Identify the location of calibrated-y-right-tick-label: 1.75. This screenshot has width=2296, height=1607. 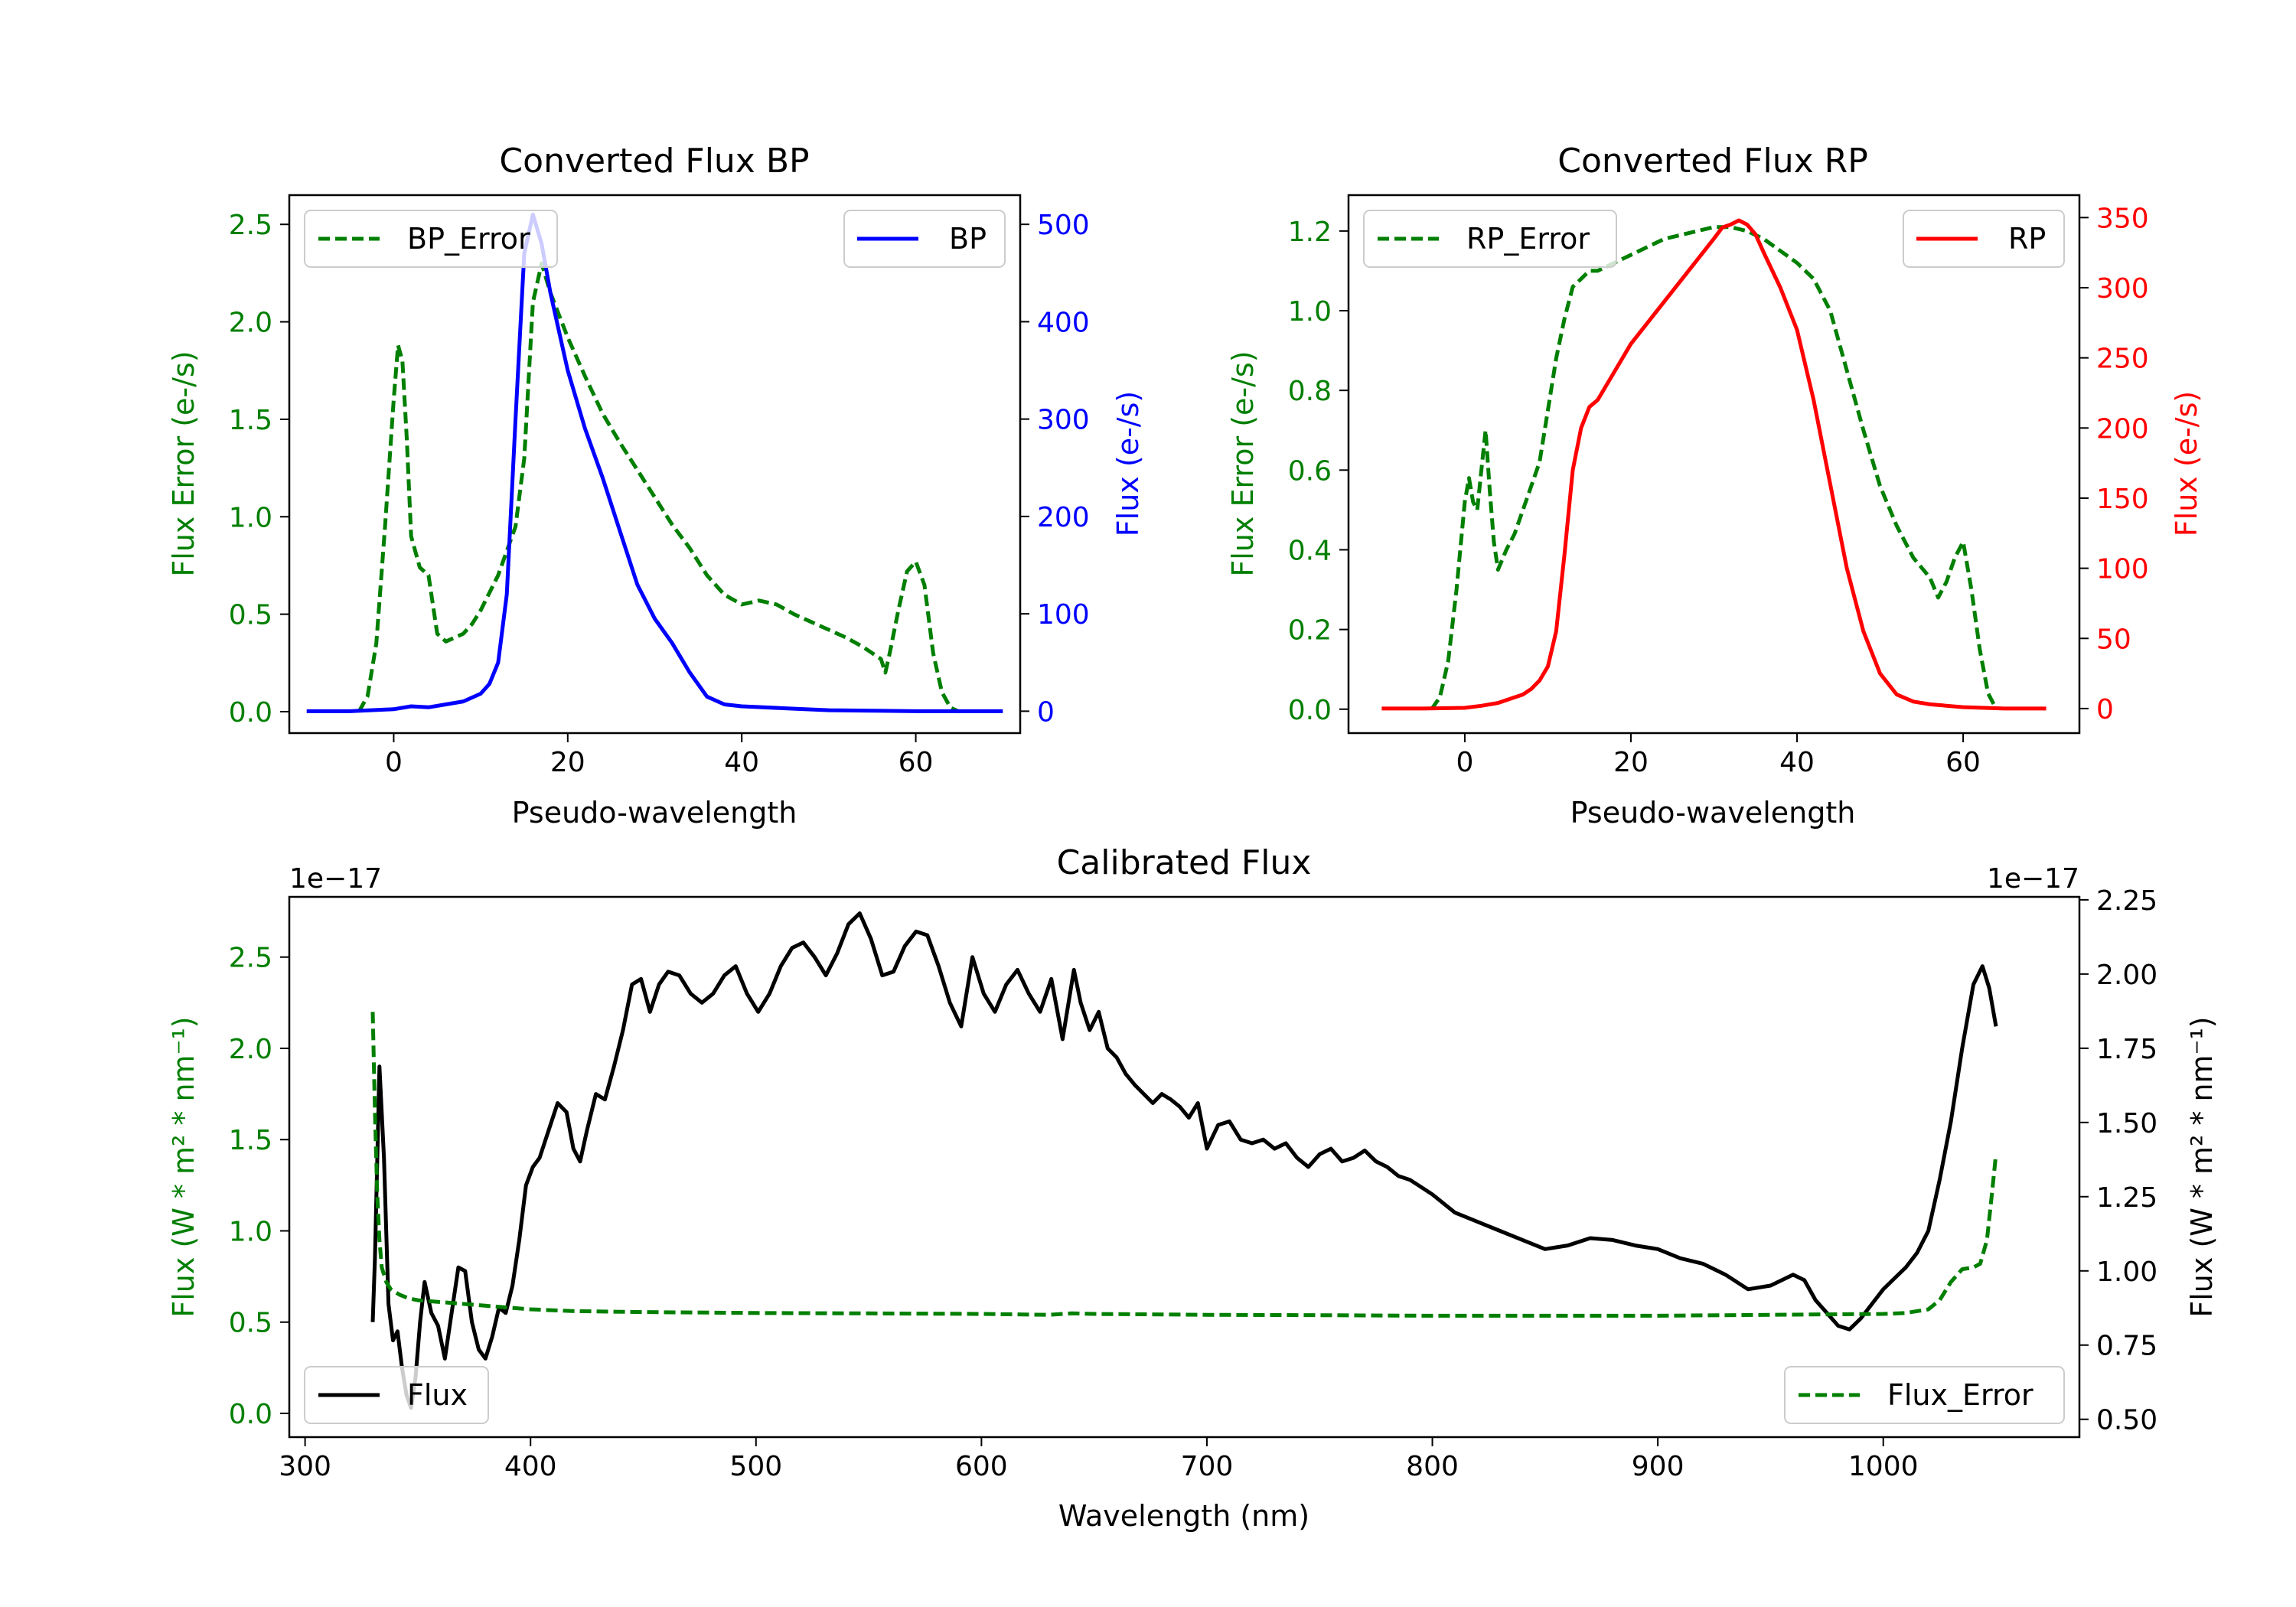
(2126, 1049).